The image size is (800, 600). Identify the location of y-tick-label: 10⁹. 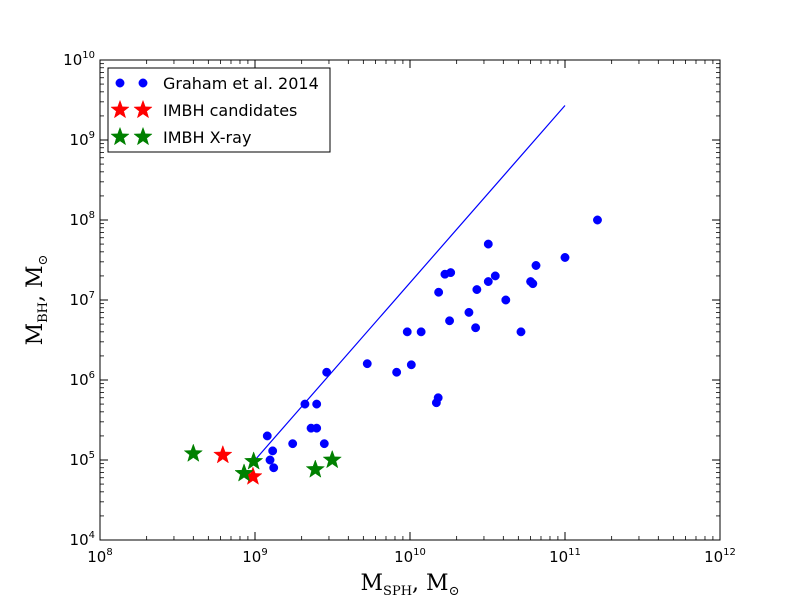
(82, 139).